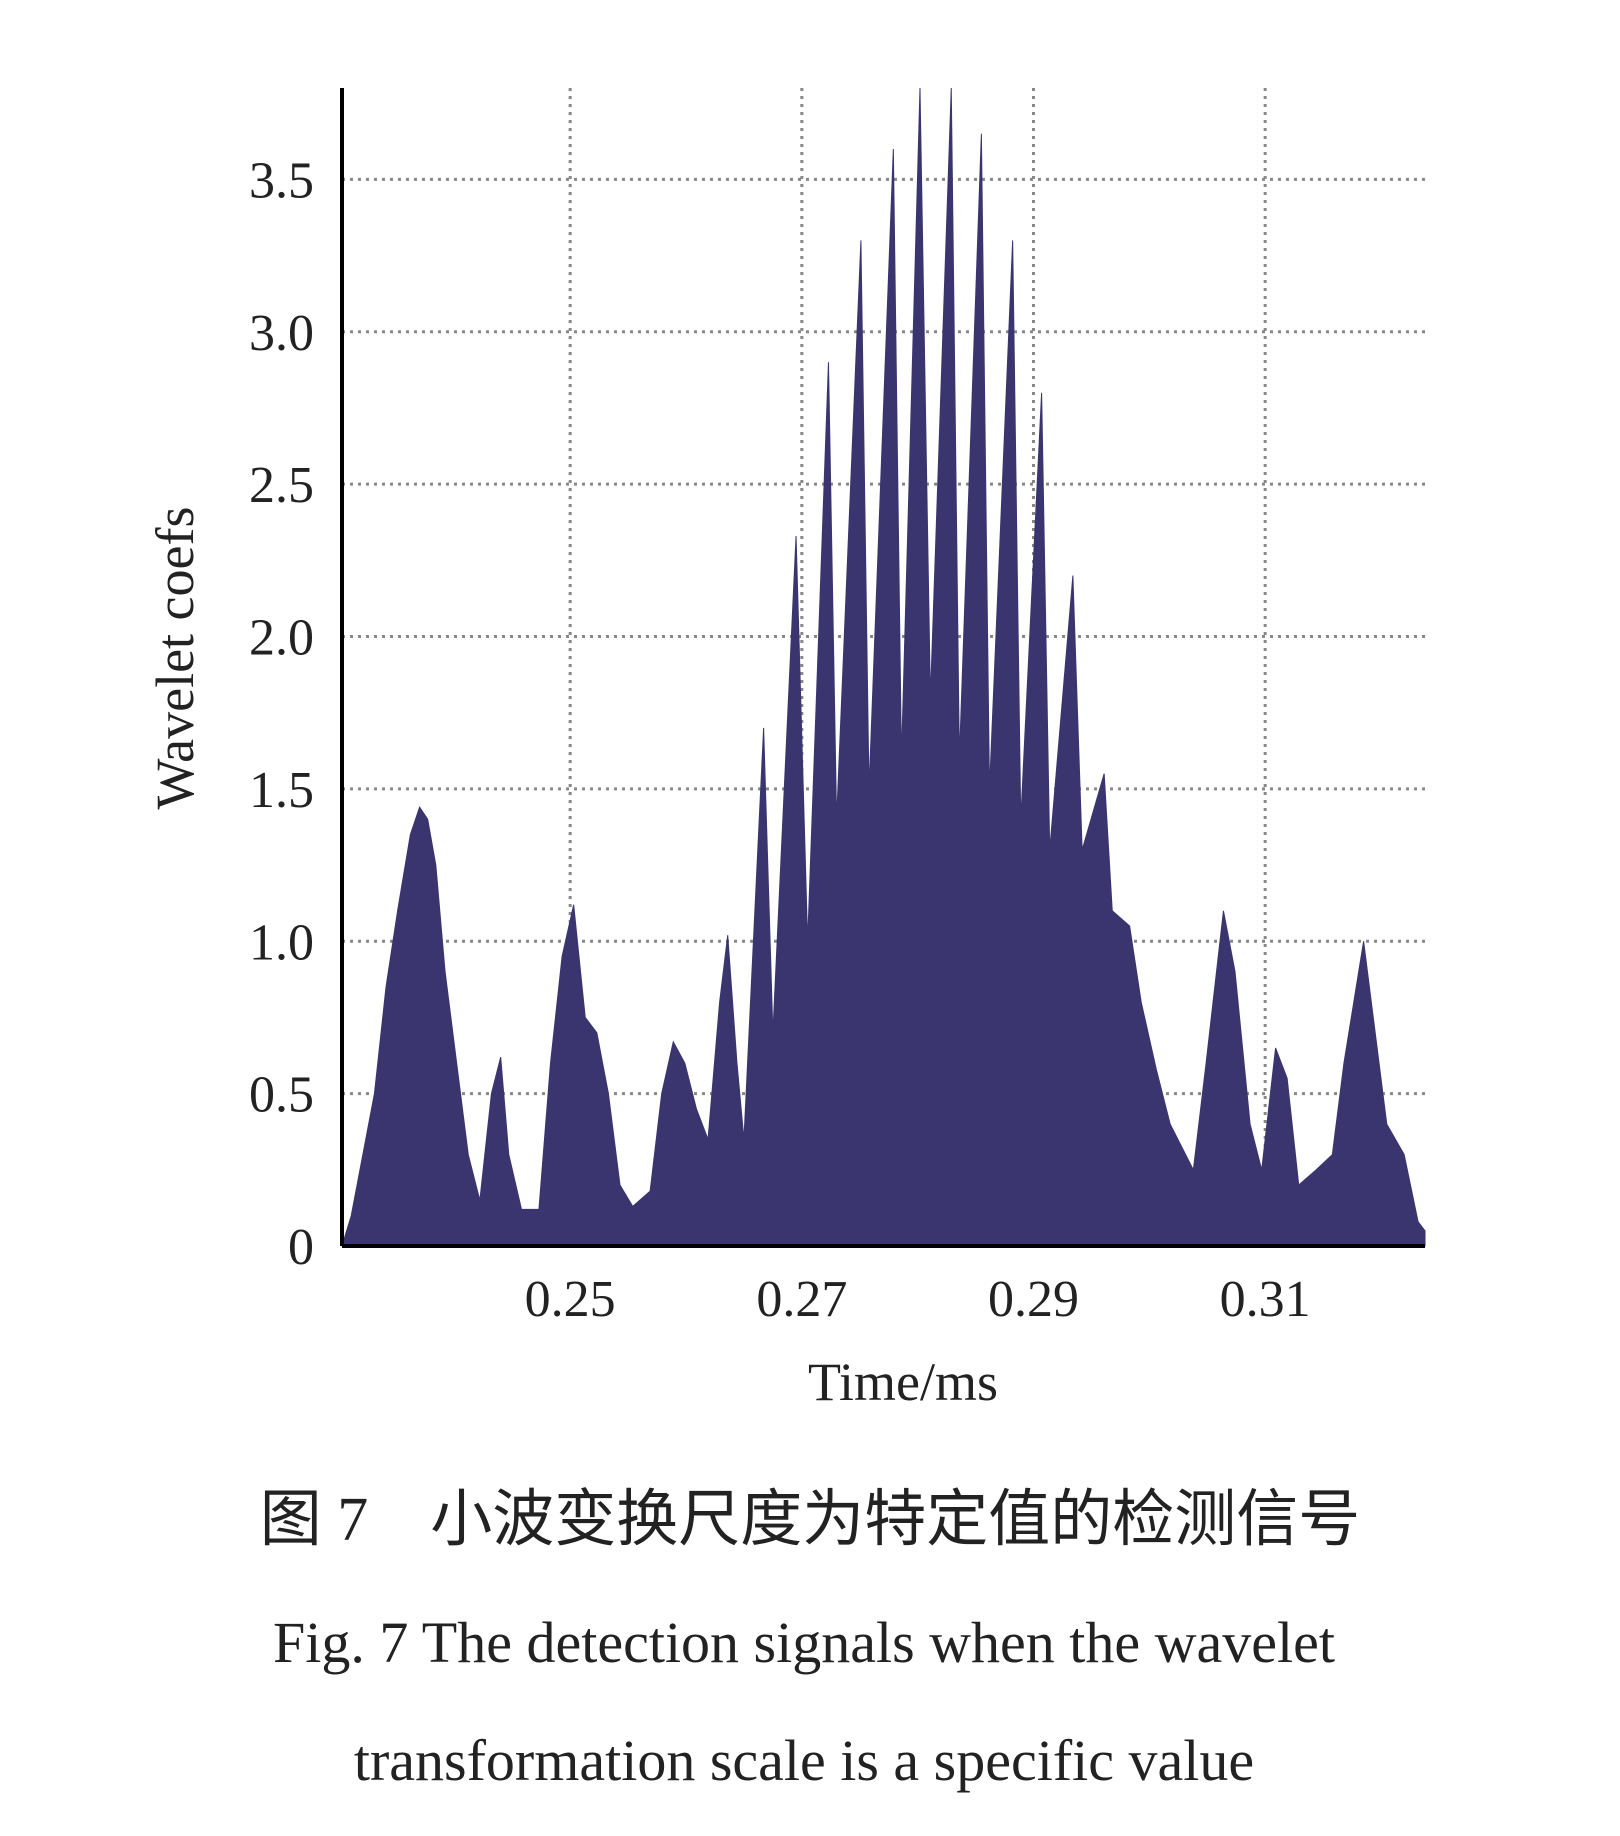  I want to click on y-tick-label: 3.5, so click(281, 180).